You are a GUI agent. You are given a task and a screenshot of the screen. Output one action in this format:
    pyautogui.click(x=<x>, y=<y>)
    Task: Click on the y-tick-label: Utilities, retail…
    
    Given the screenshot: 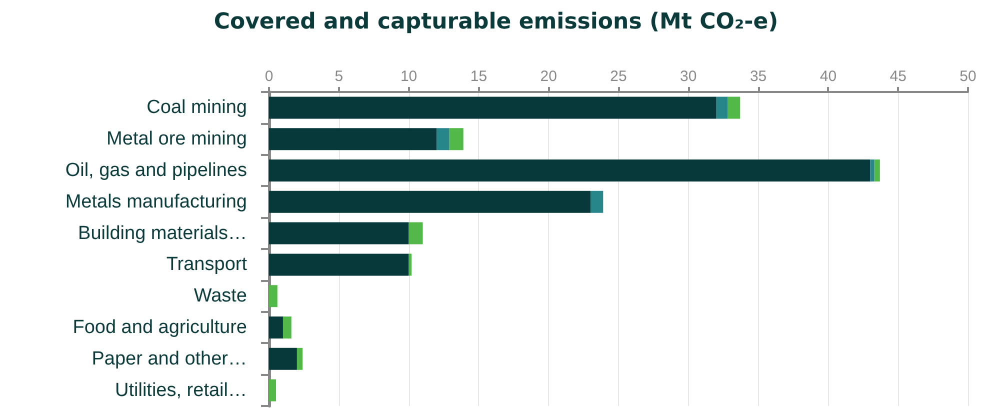 What is the action you would take?
    pyautogui.click(x=181, y=390)
    